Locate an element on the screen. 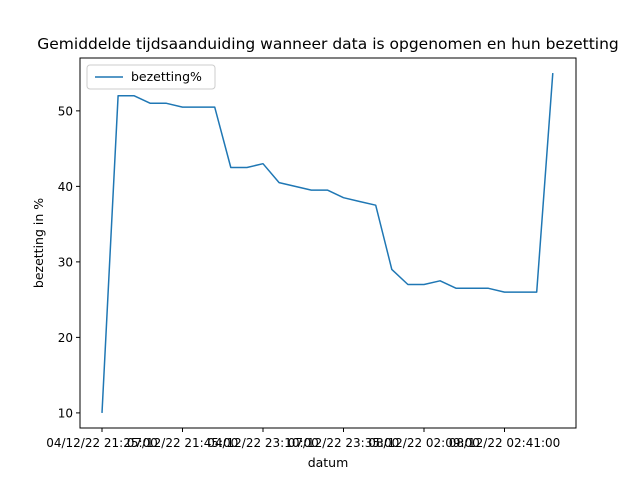 This screenshot has height=480, width=640. x-tick-label: 04/12/22 21:25:00 is located at coordinates (102, 443).